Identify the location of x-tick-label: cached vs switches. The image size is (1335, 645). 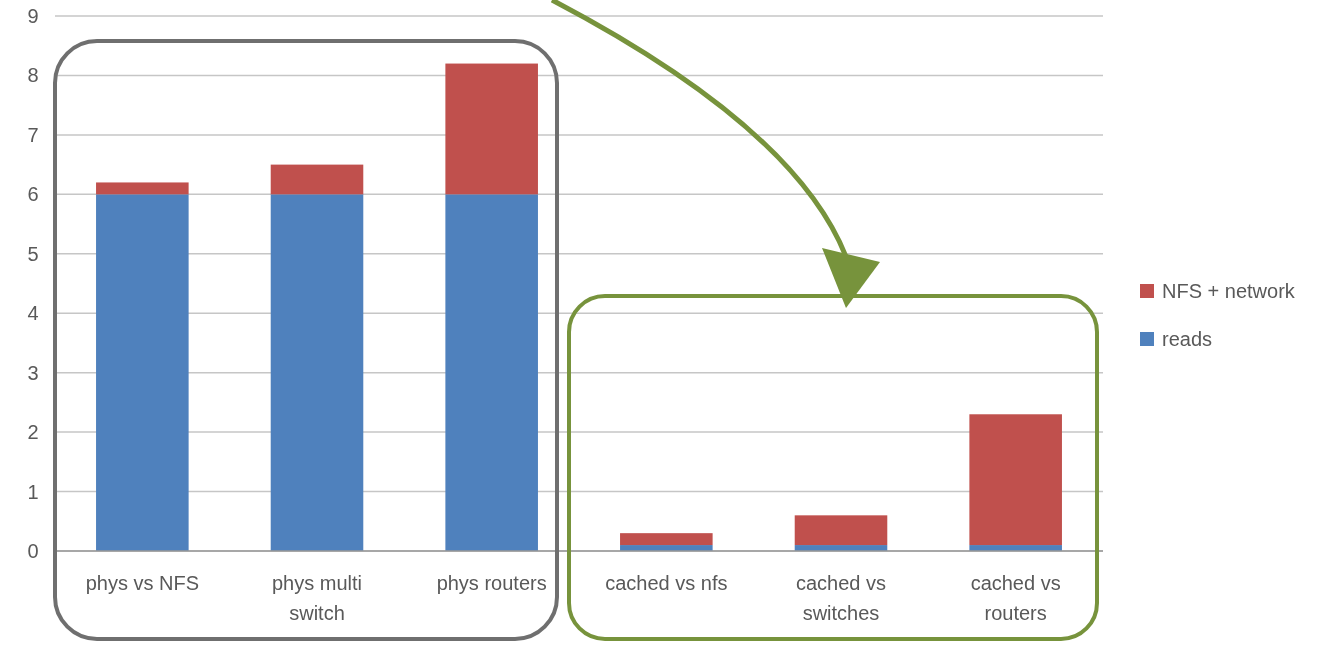
(841, 598).